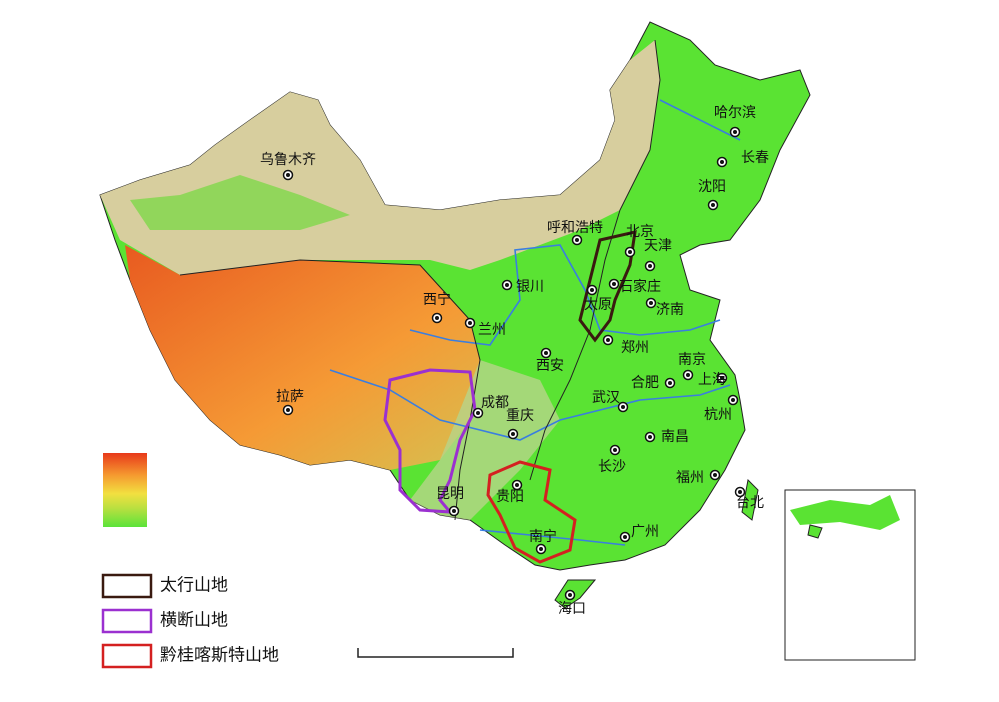 The width and height of the screenshot is (999, 702). What do you see at coordinates (612, 467) in the screenshot?
I see `city-label: 长沙` at bounding box center [612, 467].